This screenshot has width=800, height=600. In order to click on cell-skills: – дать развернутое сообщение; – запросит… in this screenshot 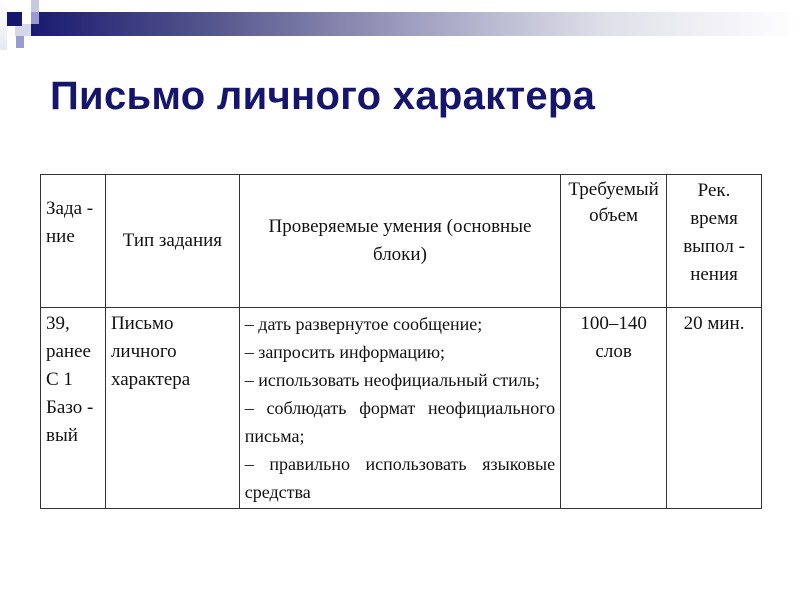, I will do `click(400, 408)`.